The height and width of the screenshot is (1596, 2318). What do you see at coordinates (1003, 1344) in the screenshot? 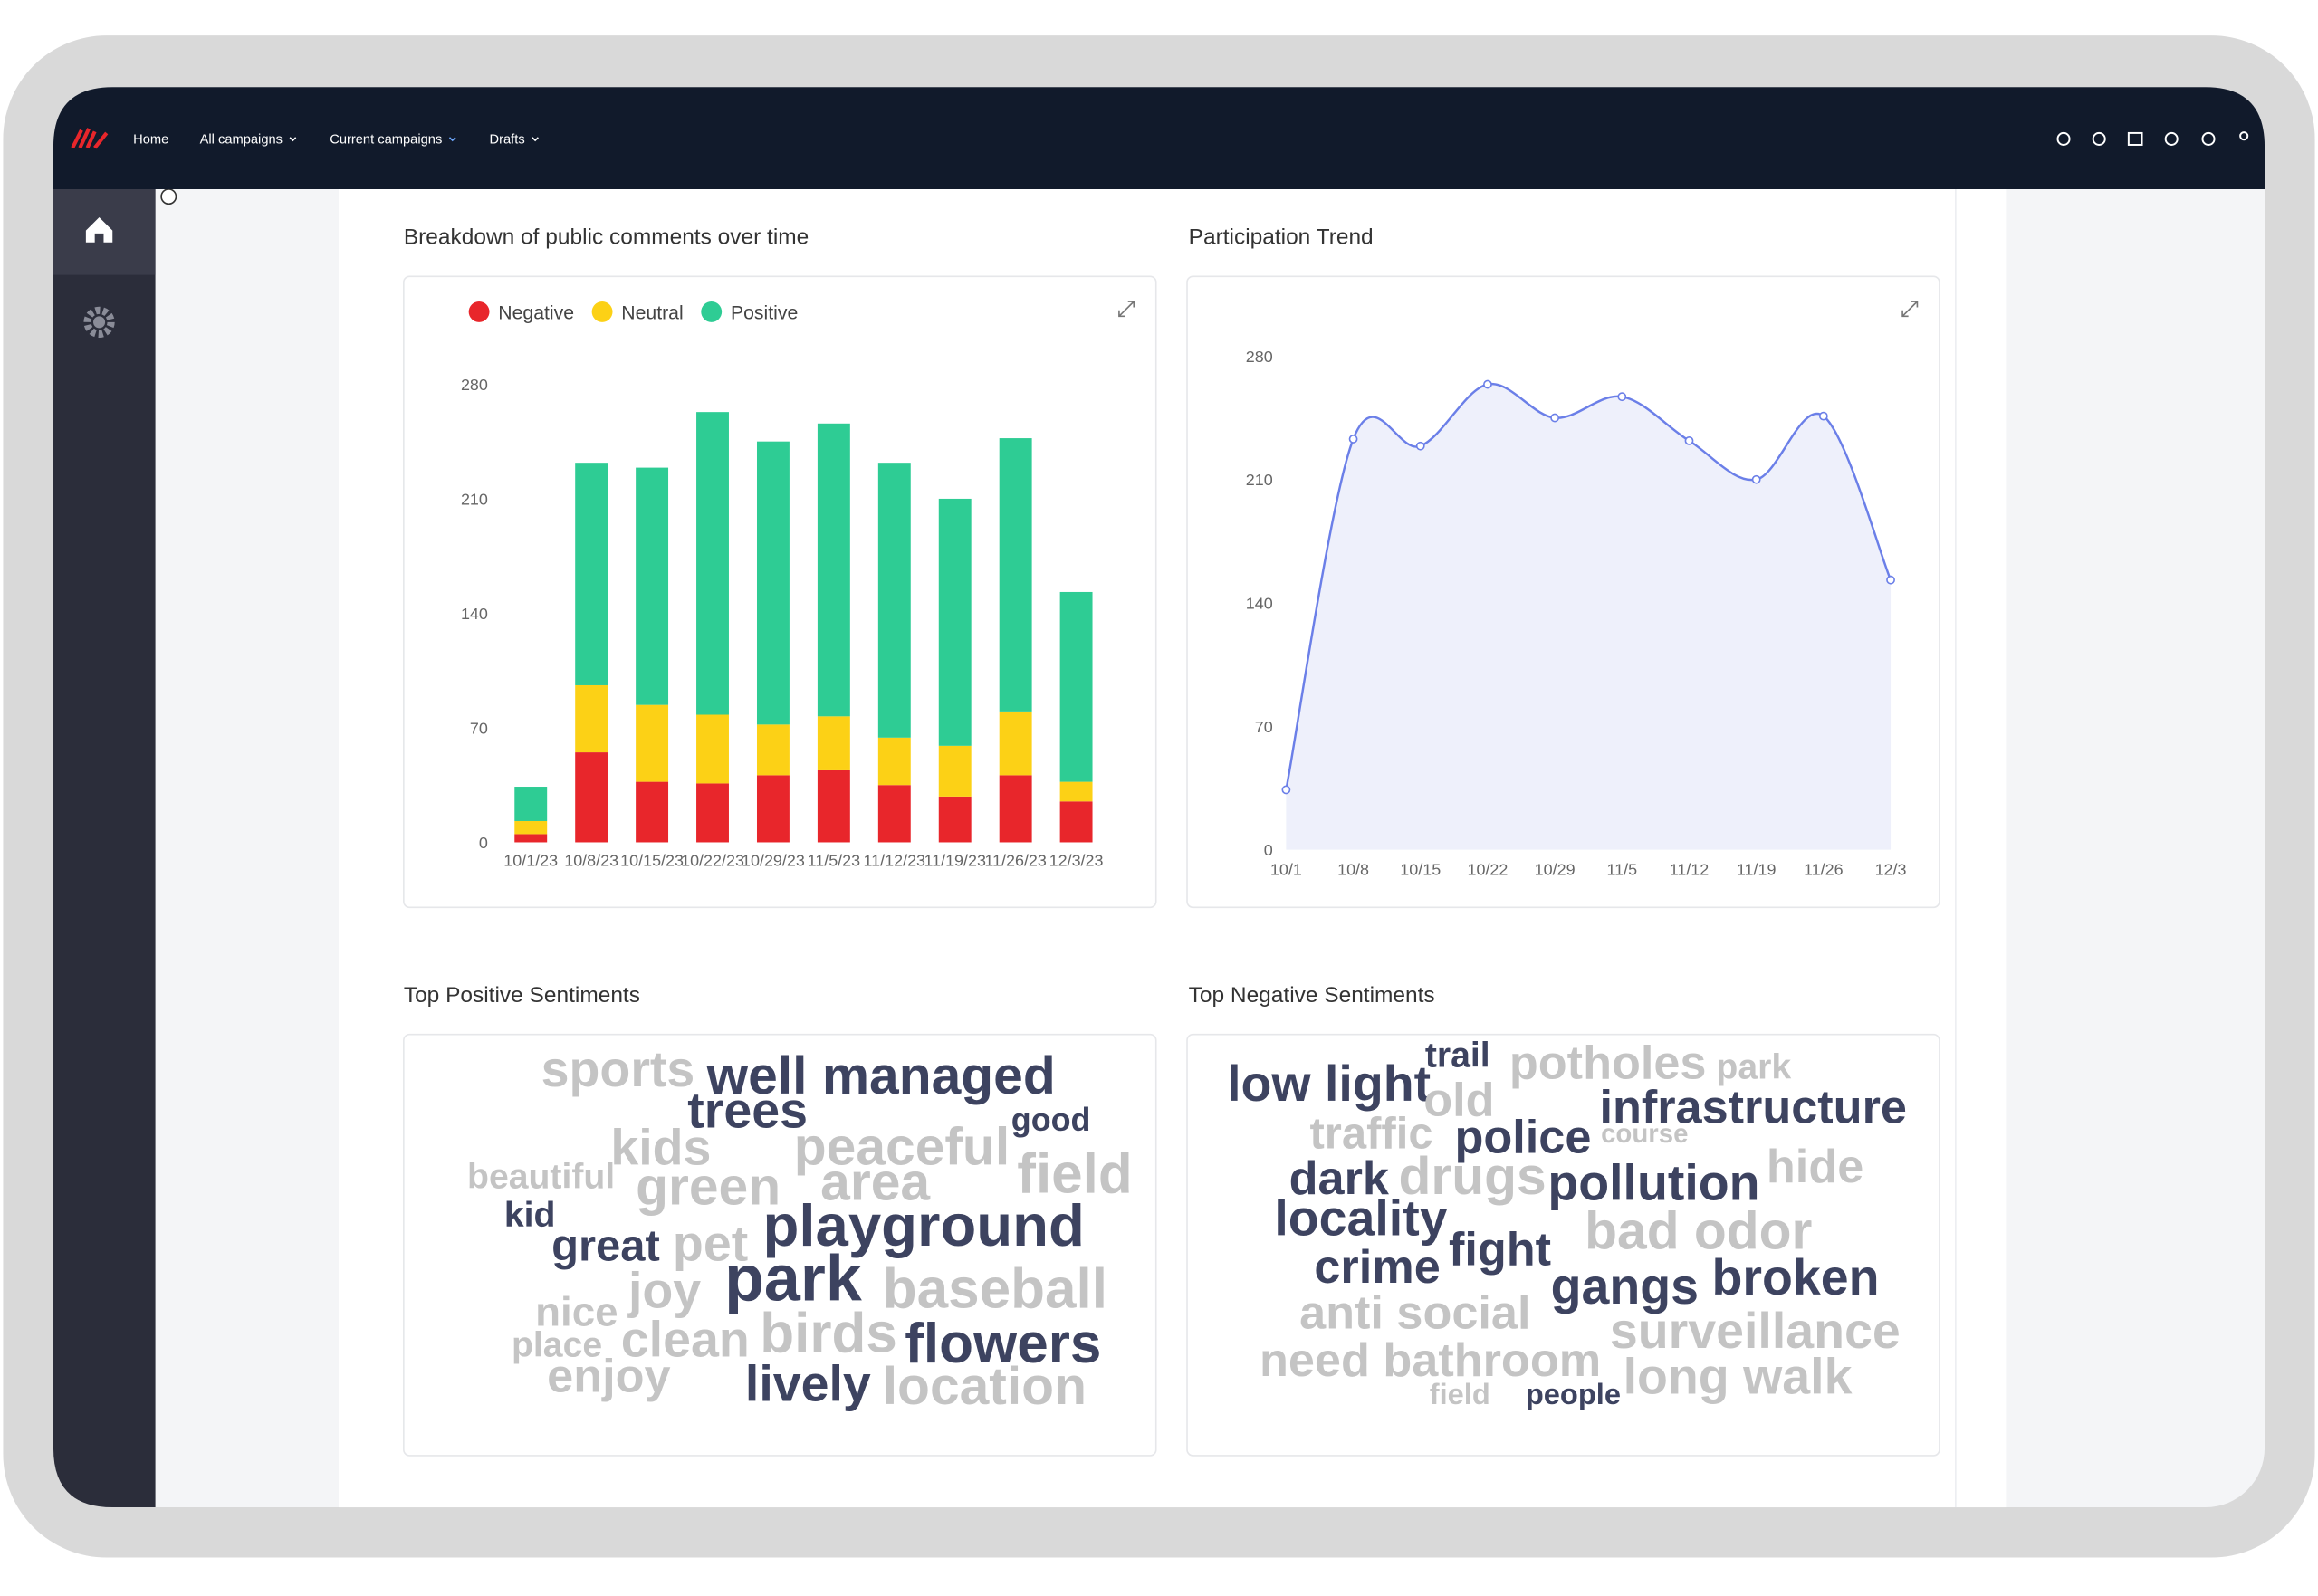
I see `cloud-word: flowers` at bounding box center [1003, 1344].